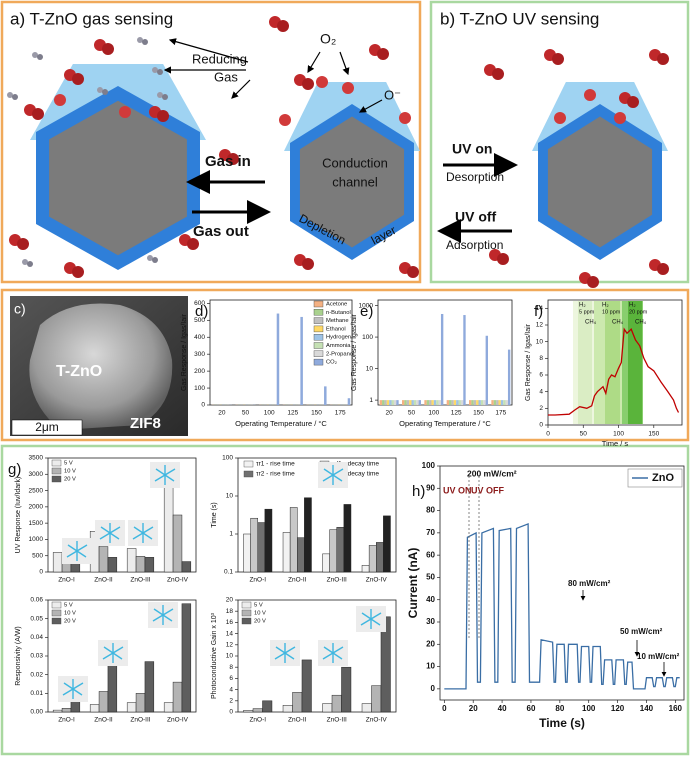 This screenshot has height=757, width=691. Describe the element at coordinates (222, 413) in the screenshot. I see `x-tick-label: 20` at that location.